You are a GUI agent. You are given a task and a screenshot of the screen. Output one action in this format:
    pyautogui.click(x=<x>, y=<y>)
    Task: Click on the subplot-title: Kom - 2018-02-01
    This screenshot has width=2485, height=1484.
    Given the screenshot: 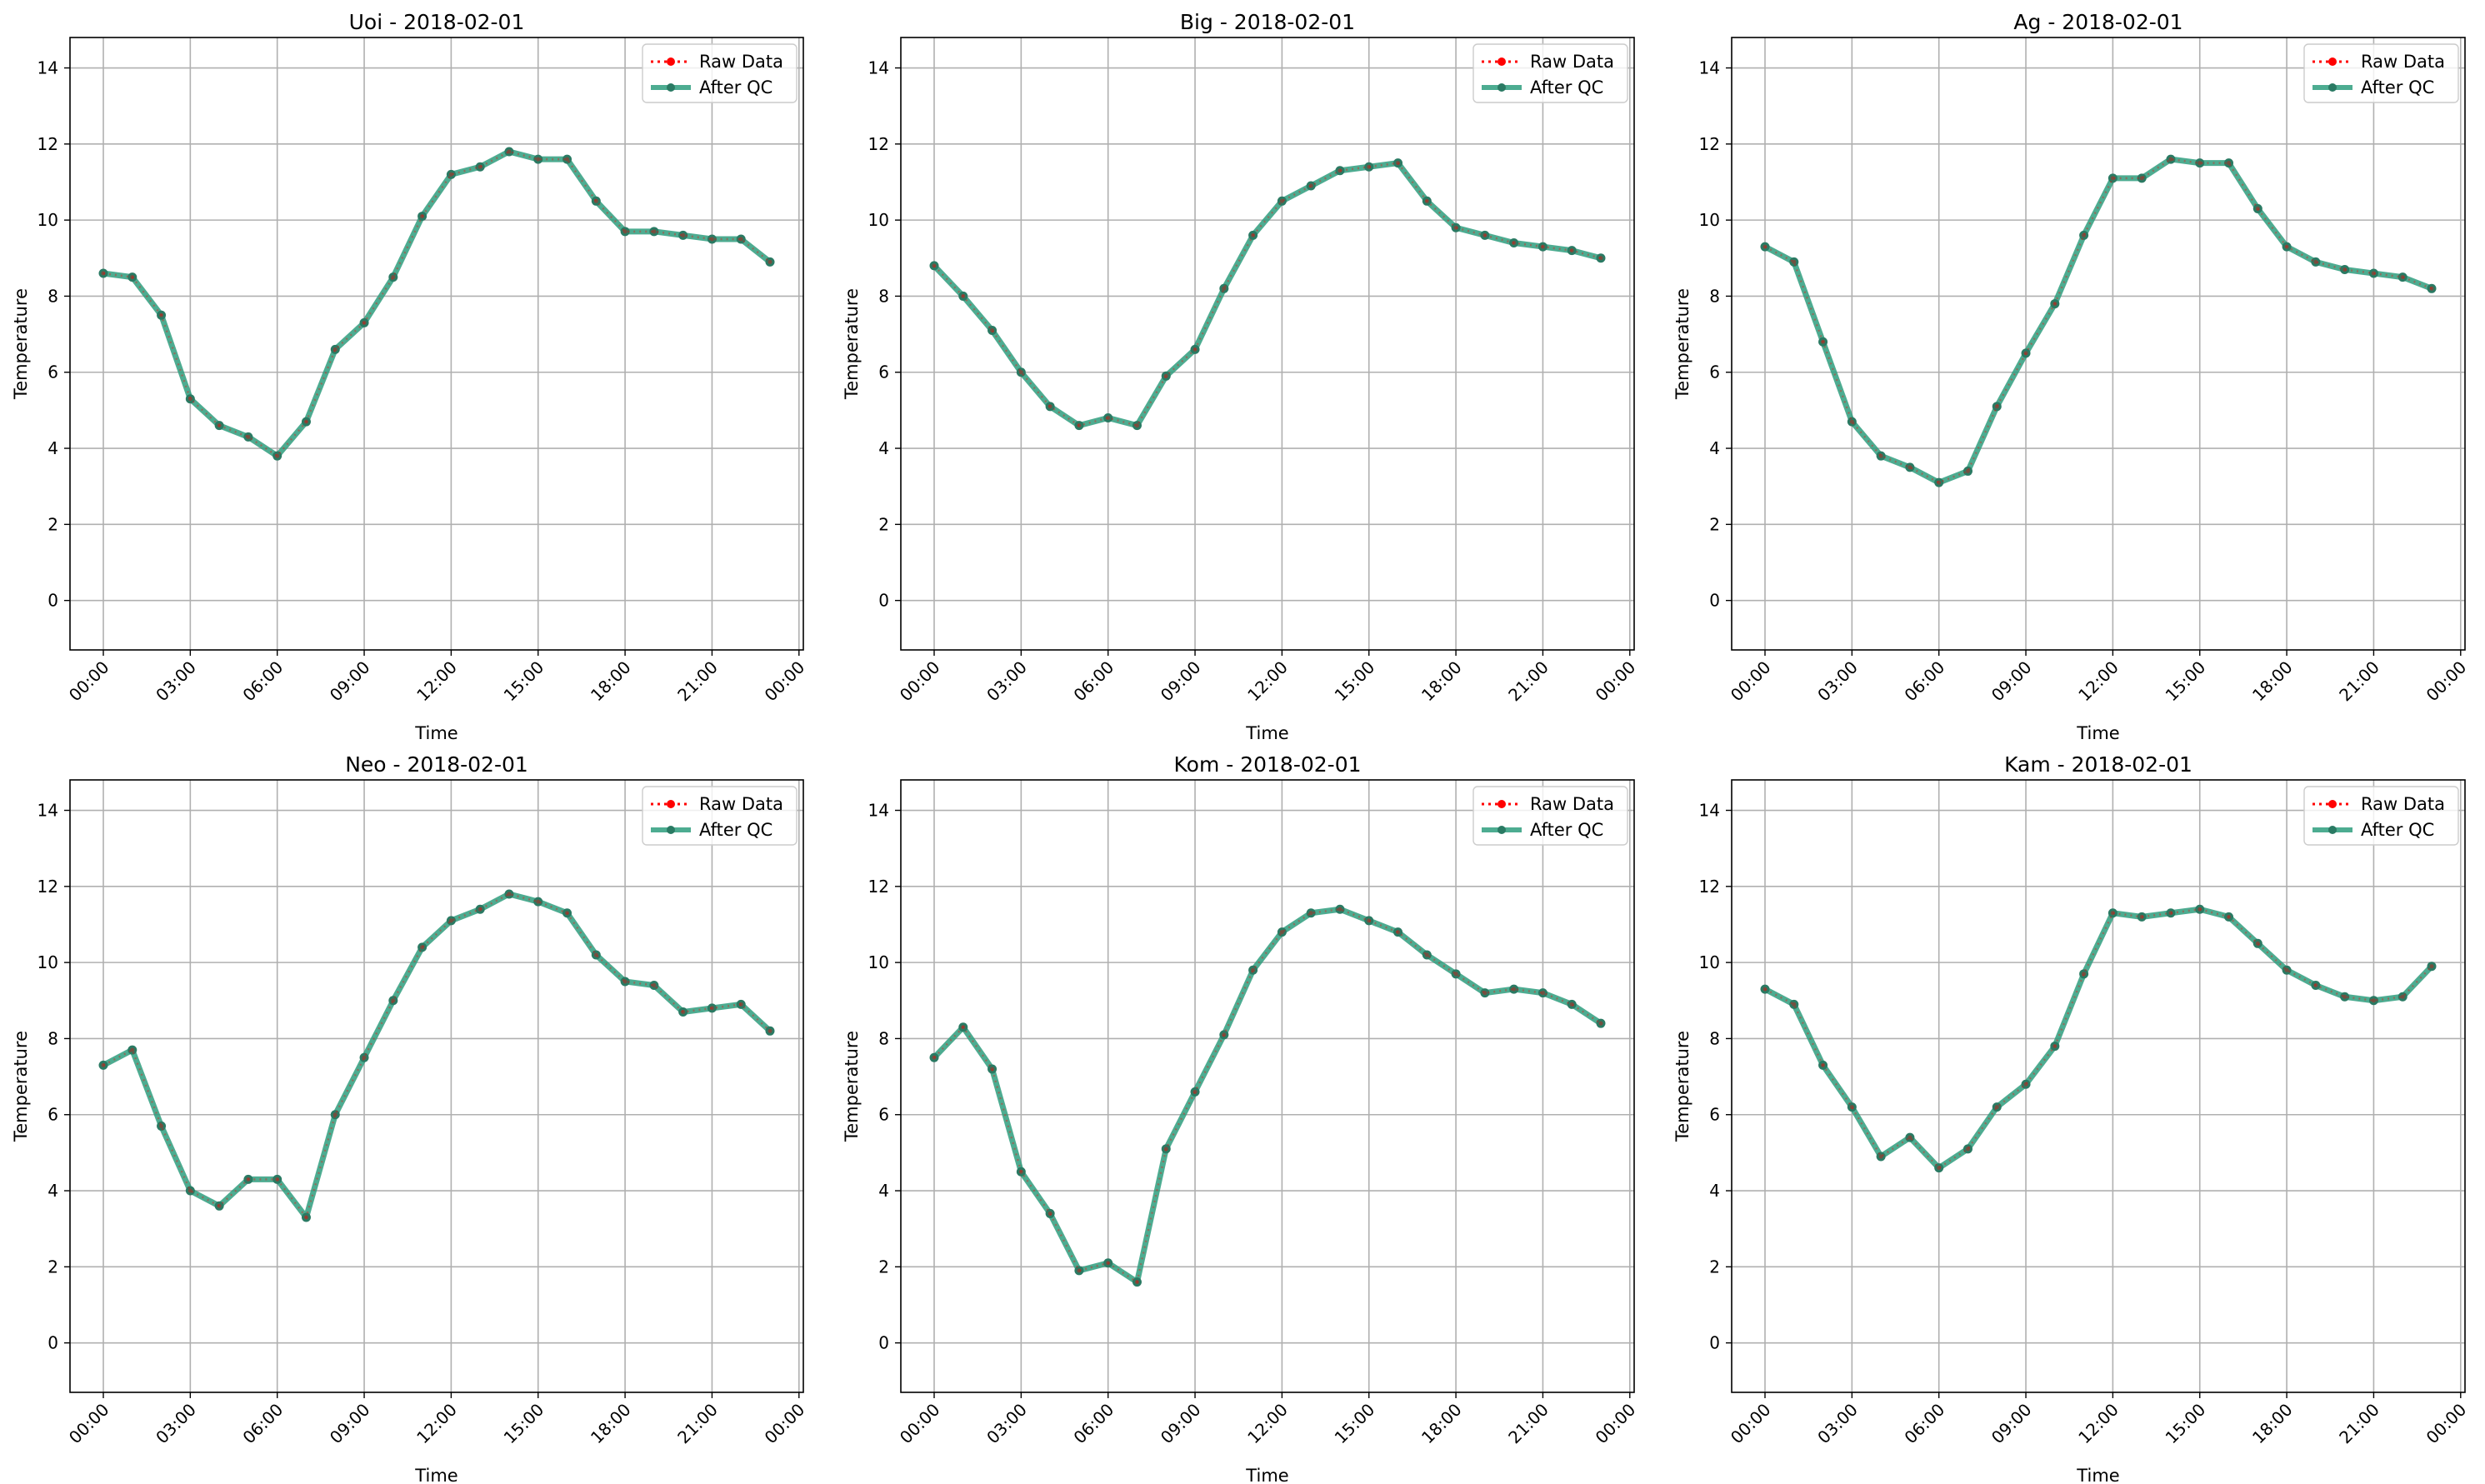 What is the action you would take?
    pyautogui.click(x=1268, y=764)
    